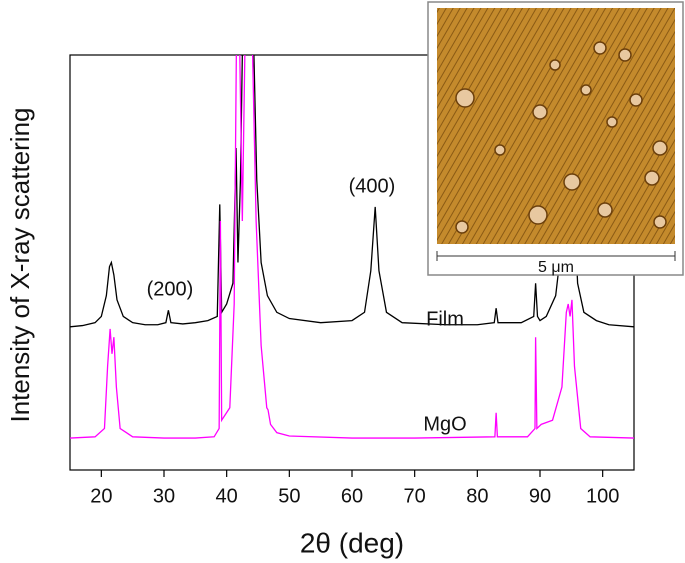  I want to click on x-tick-label: 60, so click(352, 496).